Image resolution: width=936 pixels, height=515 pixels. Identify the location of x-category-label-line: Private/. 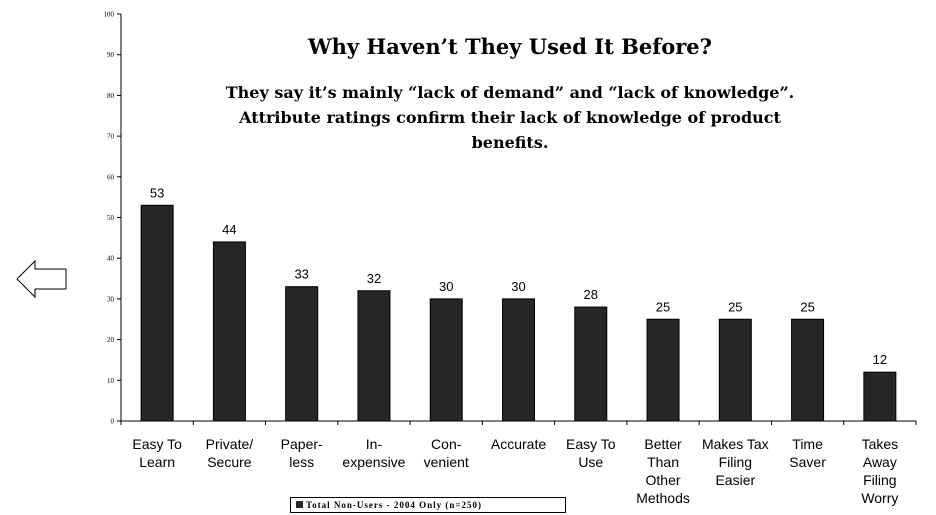
(230, 444).